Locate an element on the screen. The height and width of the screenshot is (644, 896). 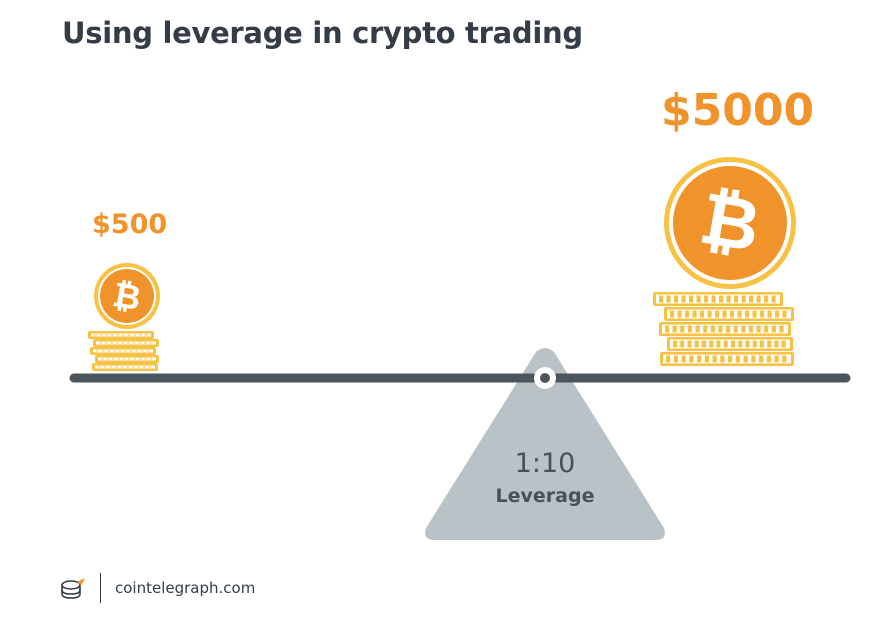
cointelegraph-logo-icon is located at coordinates (73, 588).